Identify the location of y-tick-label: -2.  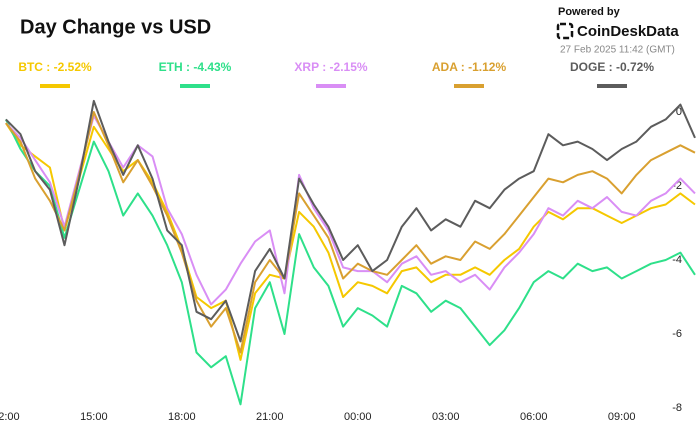
(677, 186).